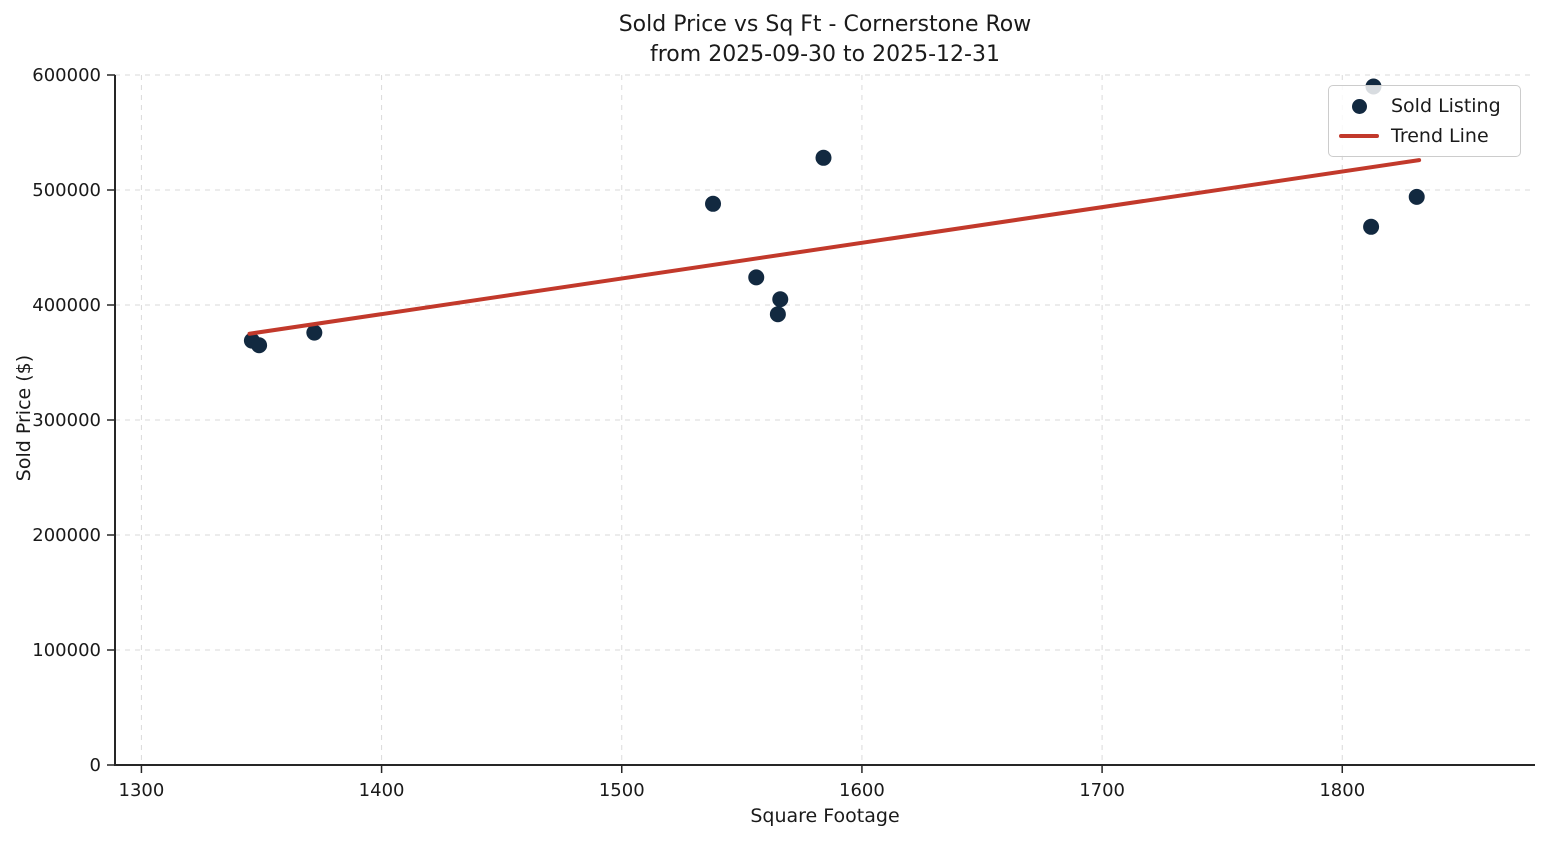 The image size is (1547, 845). What do you see at coordinates (66, 420) in the screenshot?
I see `y-tick-label: 300000` at bounding box center [66, 420].